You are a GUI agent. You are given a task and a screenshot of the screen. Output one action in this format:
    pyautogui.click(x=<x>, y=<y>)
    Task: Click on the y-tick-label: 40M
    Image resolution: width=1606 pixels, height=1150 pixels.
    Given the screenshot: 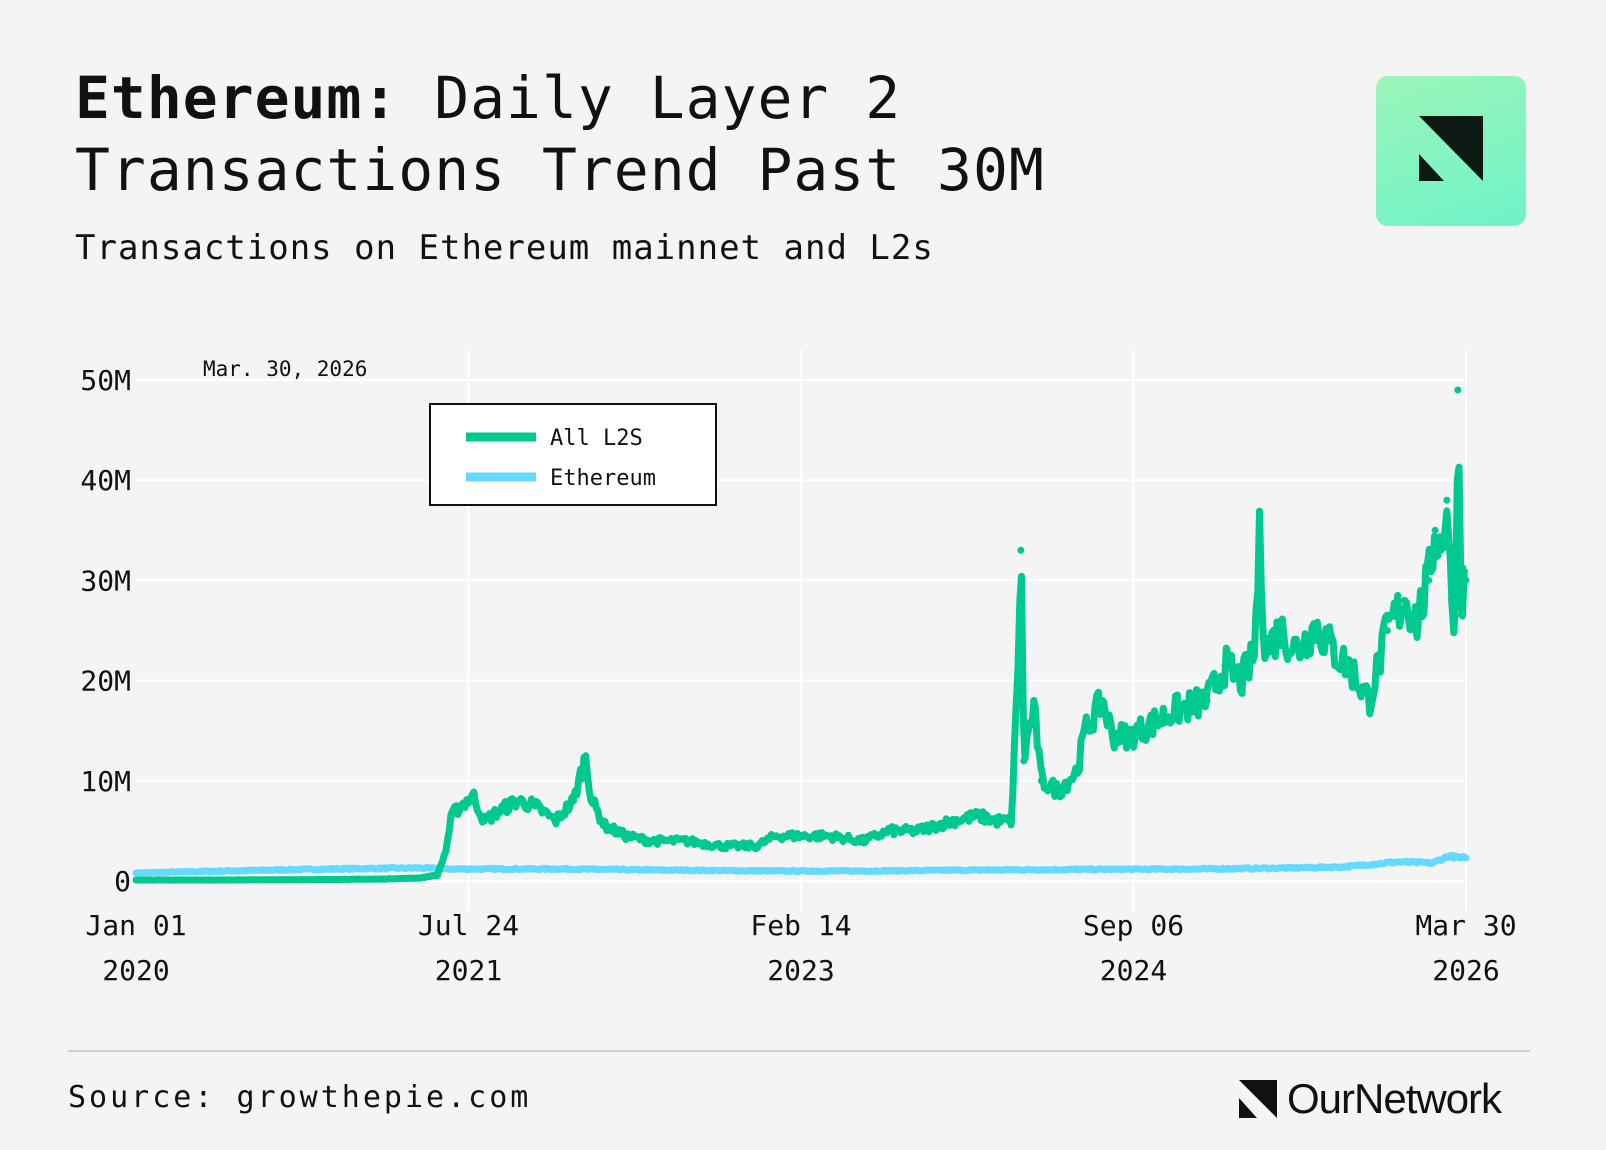 What is the action you would take?
    pyautogui.click(x=105, y=480)
    